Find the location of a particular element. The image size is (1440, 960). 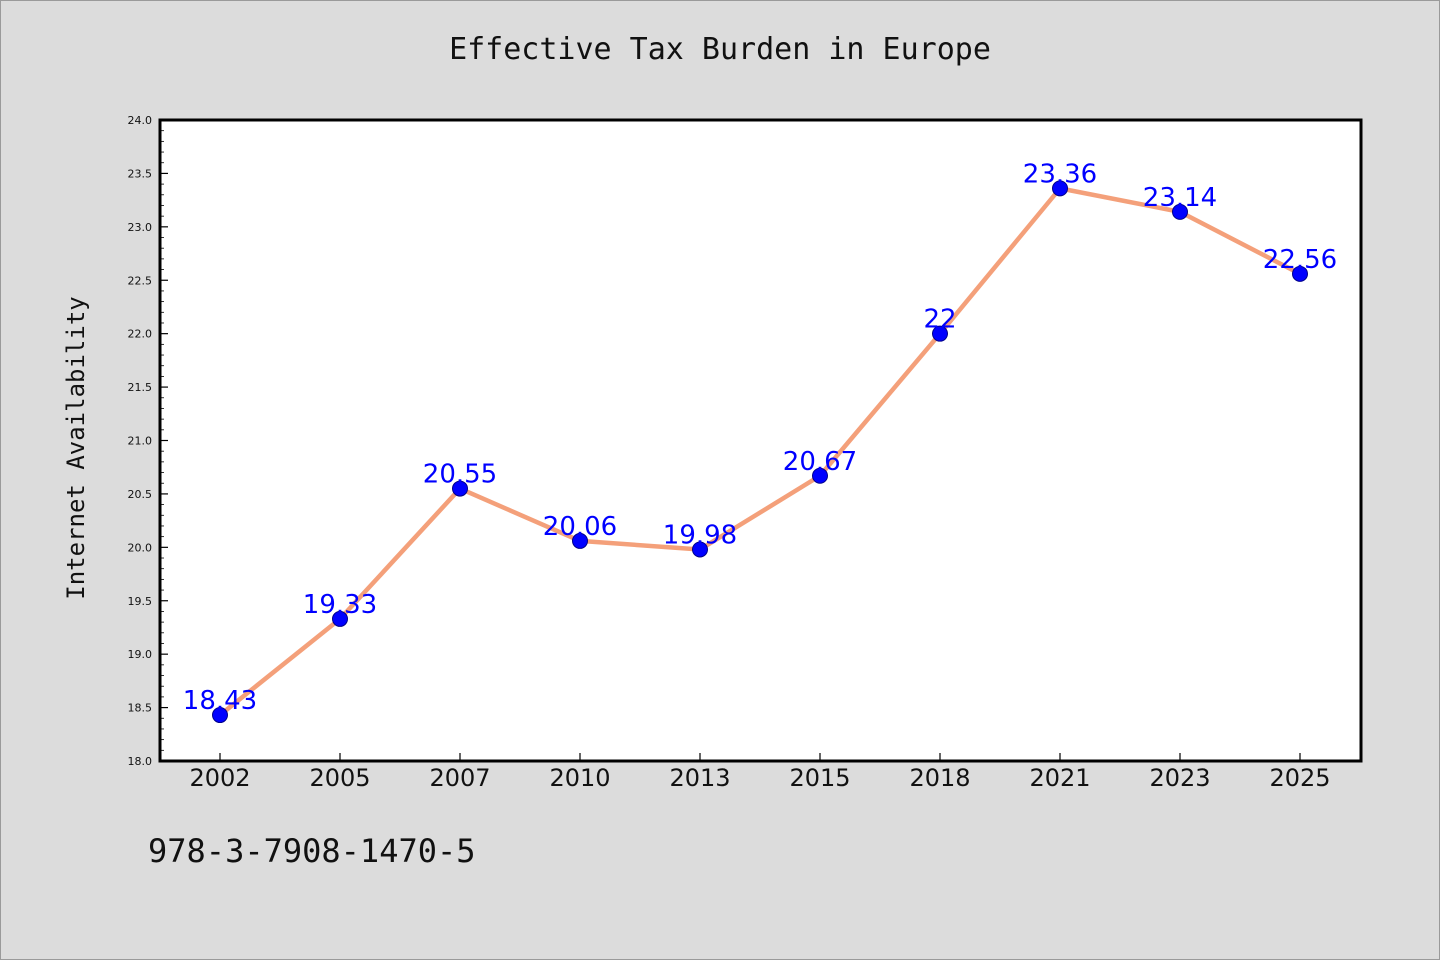

x-tick-label: 2013 is located at coordinates (699, 778).